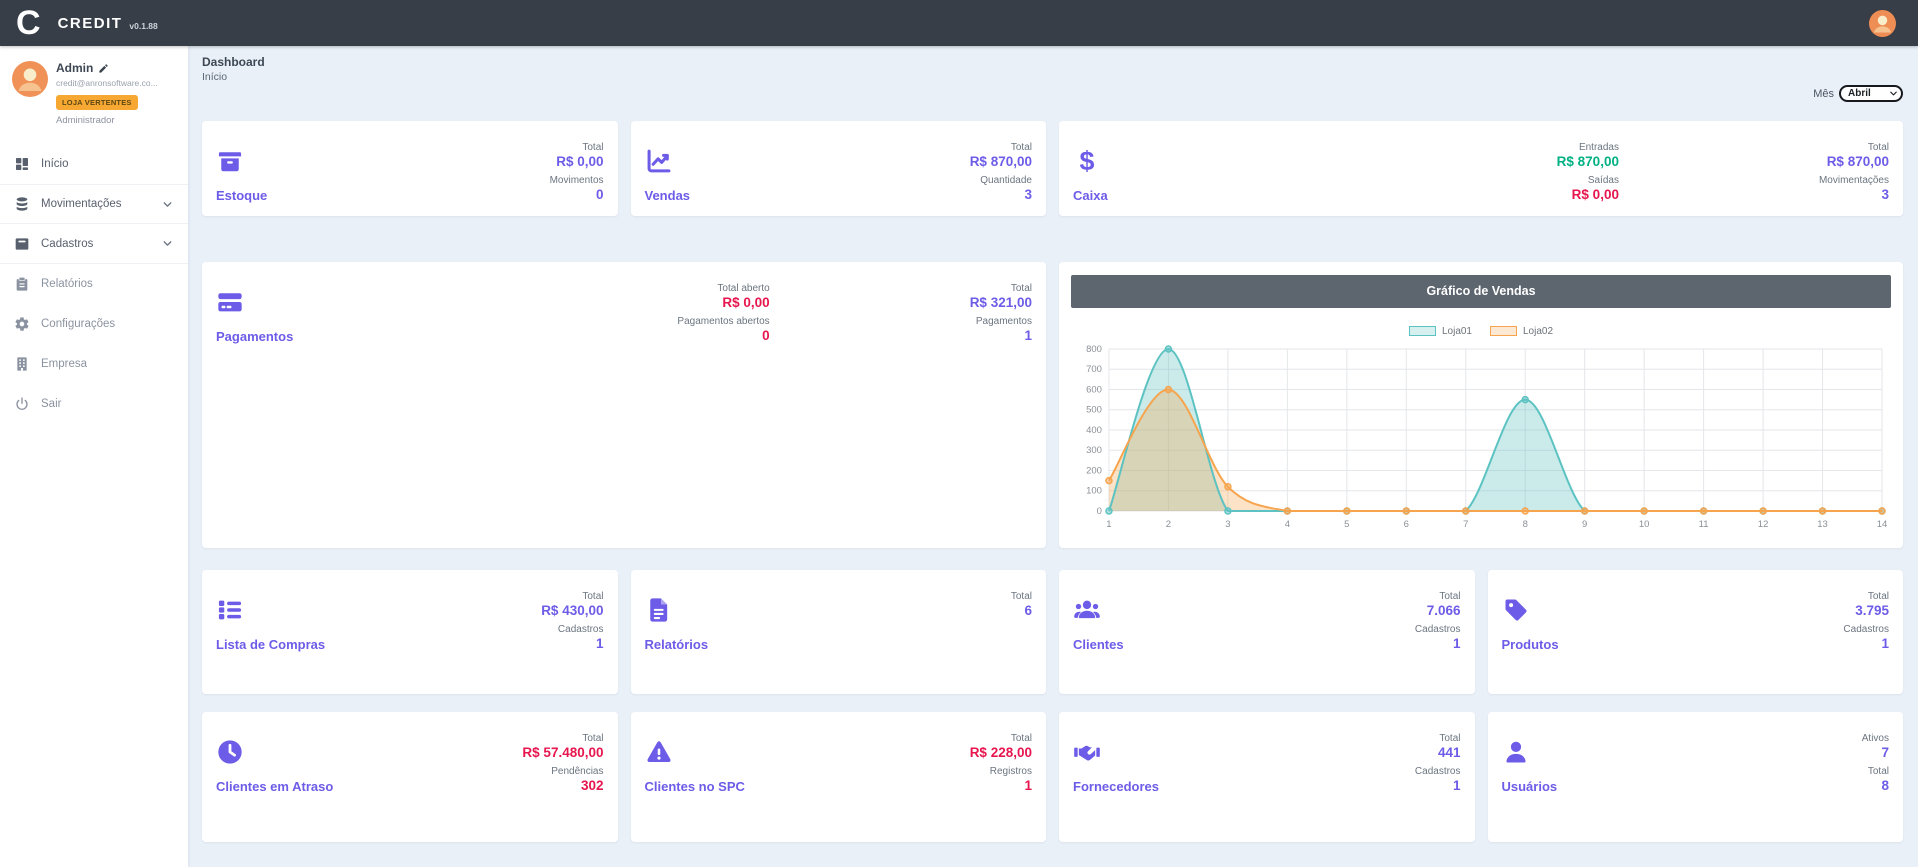 The image size is (1918, 867). Describe the element at coordinates (1267, 777) in the screenshot. I see `card-fornecedores: Fornecedores Total 441 Cadastros 1` at that location.